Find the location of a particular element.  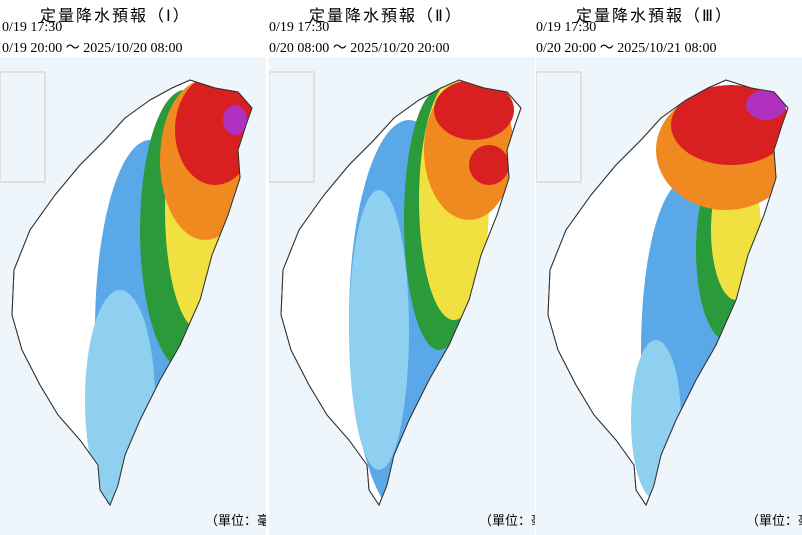

title: 定量降水預報（Ⅰ） is located at coordinates (115, 16).